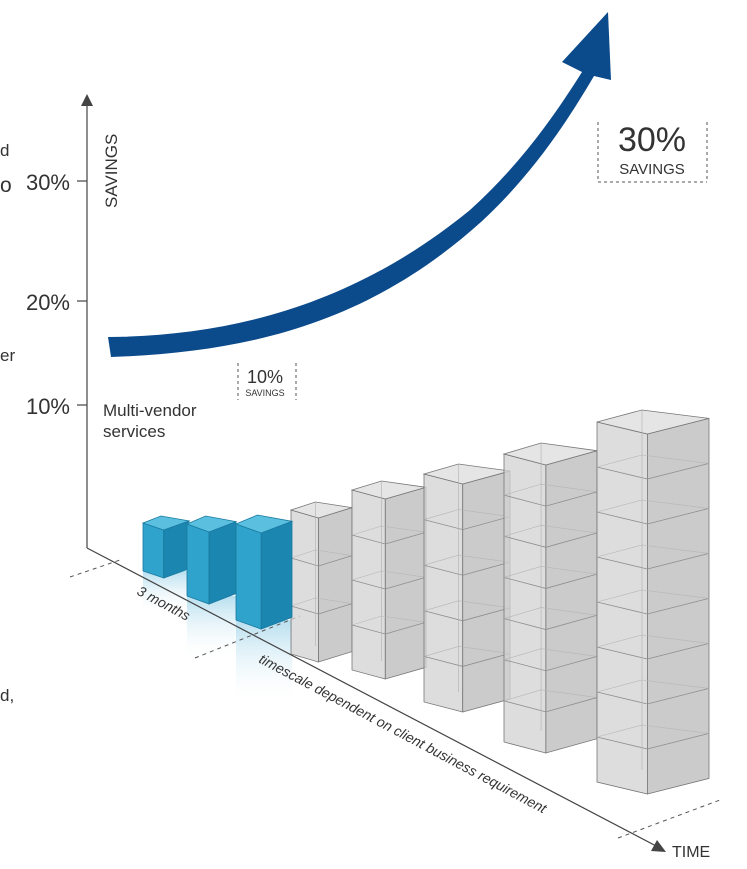 This screenshot has width=747, height=869. Describe the element at coordinates (134, 431) in the screenshot. I see `multi-vendor-label-line2: services` at that location.